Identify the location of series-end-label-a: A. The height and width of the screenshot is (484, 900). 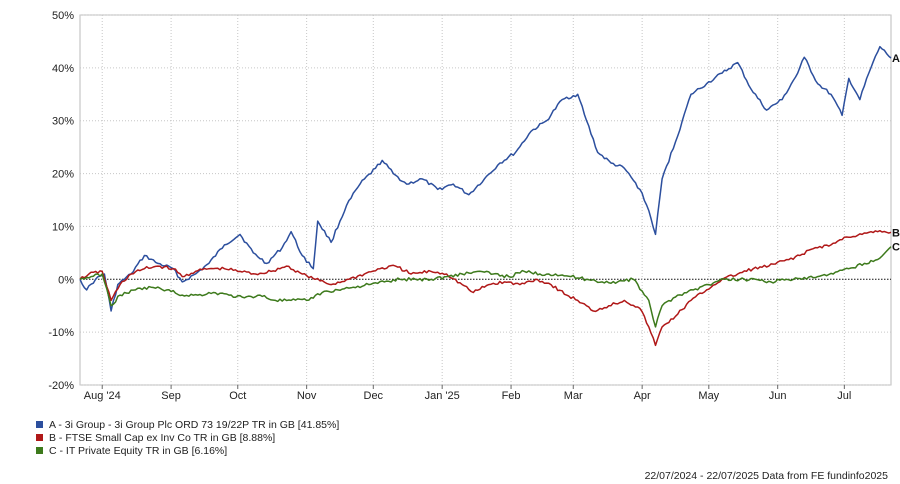
(896, 59).